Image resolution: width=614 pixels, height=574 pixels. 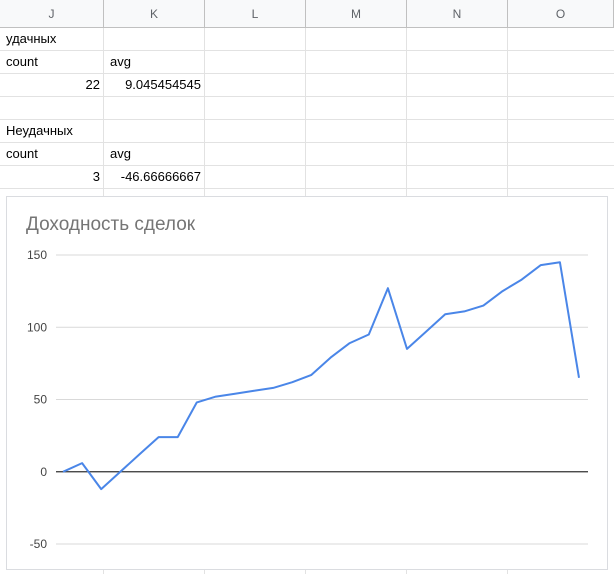 What do you see at coordinates (92, 84) in the screenshot?
I see `cell-count-value: 22` at bounding box center [92, 84].